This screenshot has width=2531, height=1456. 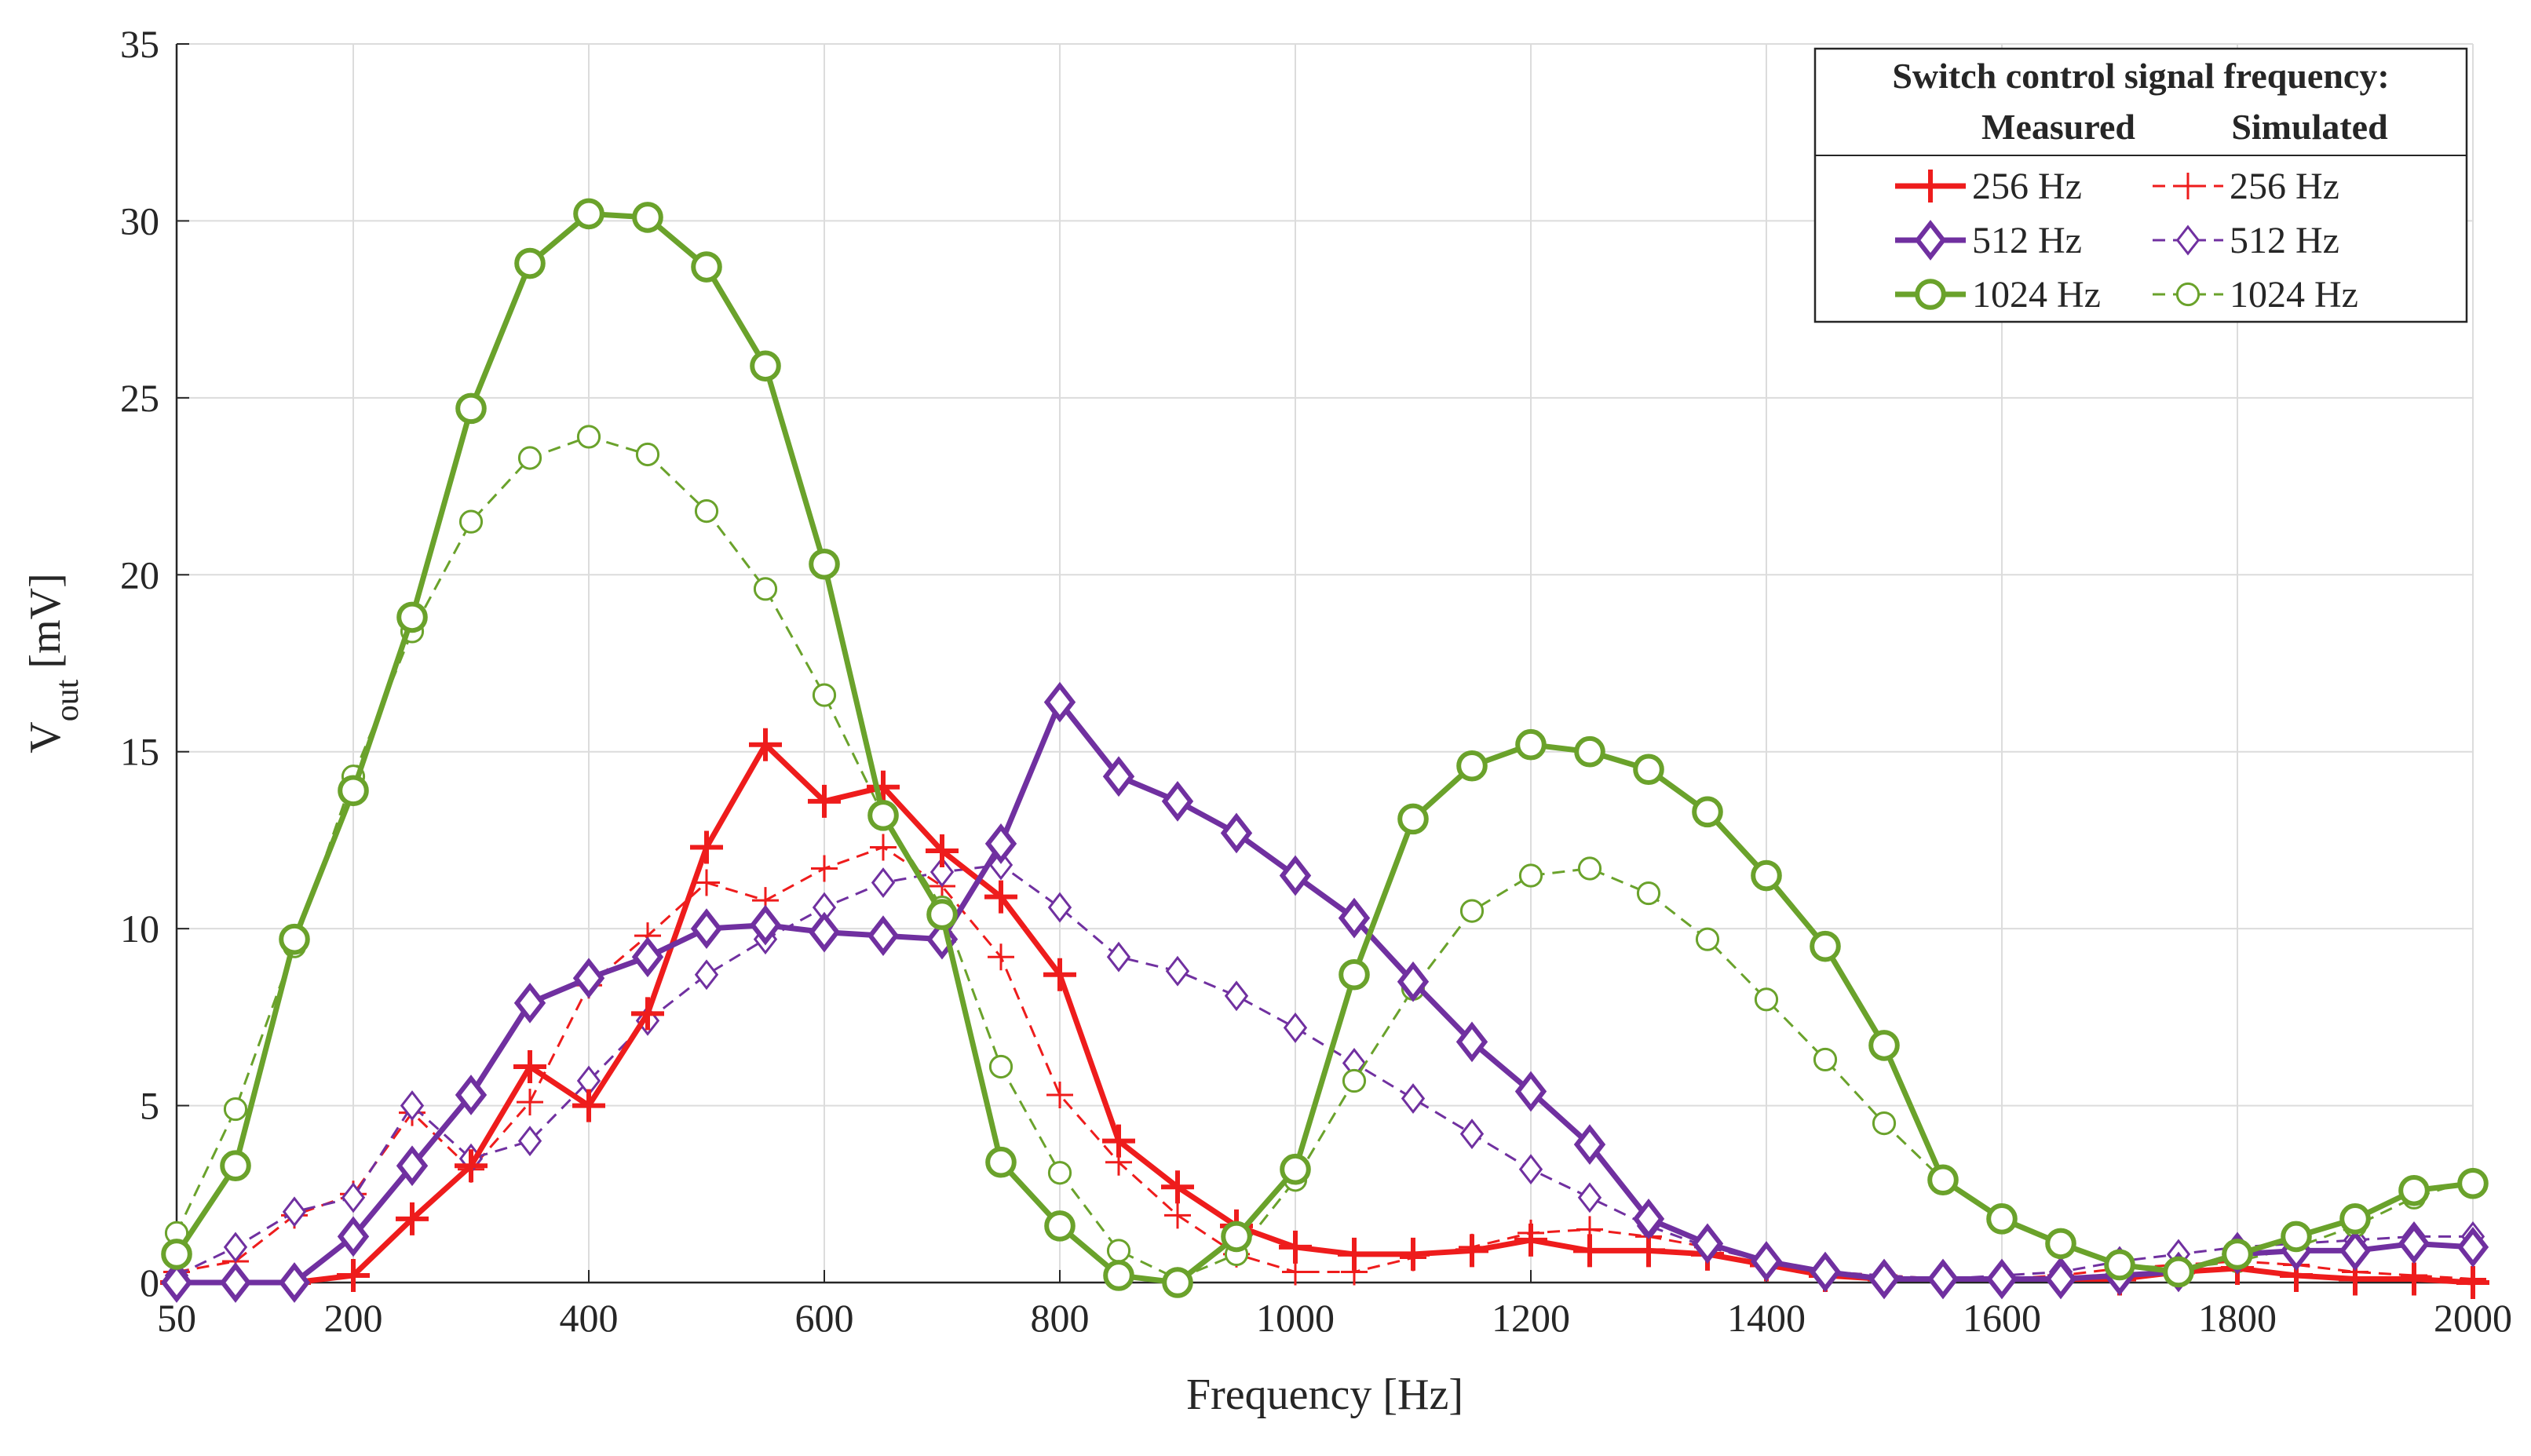 I want to click on legend-entry-measured: 256 Hz, so click(x=1989, y=186).